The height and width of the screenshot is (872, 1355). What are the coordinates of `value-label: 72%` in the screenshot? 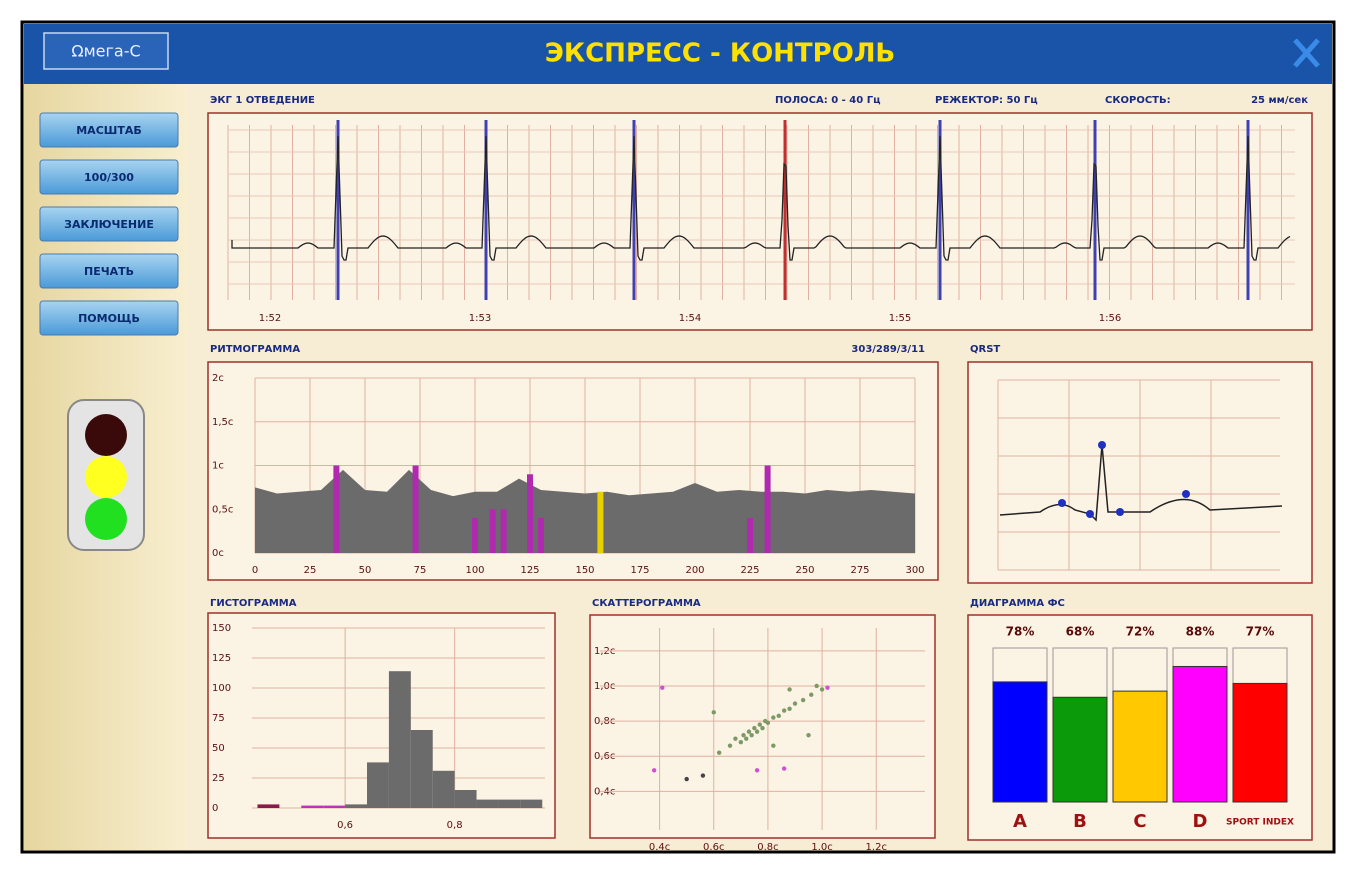 It's located at (1140, 632).